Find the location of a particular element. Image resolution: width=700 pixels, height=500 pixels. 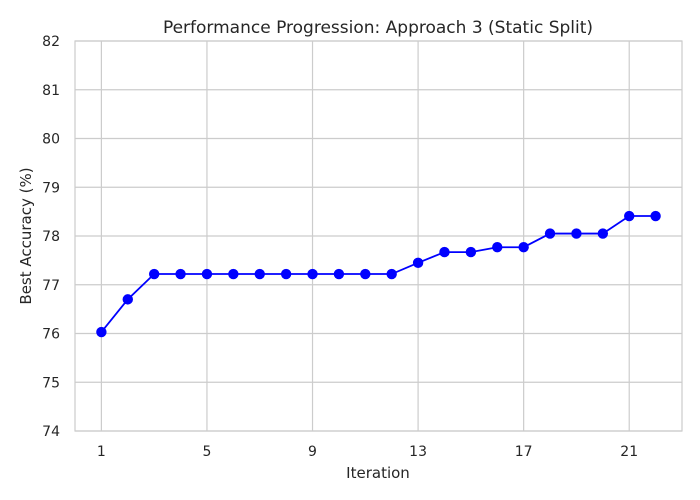

y-tick-label: 80 is located at coordinates (51, 140).